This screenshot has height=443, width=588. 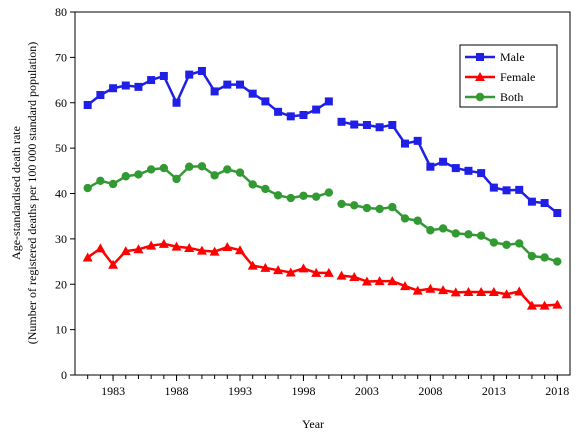 I want to click on y-axis-title-line1: Age-standardised death rate, so click(x=16, y=193).